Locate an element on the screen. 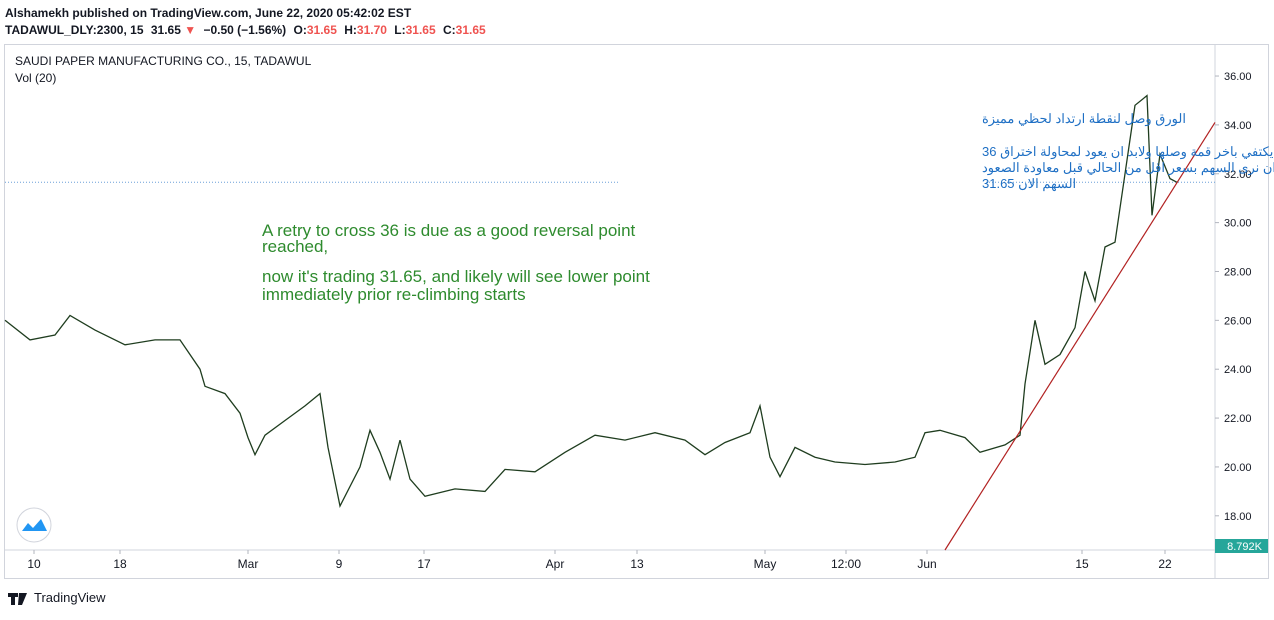 The image size is (1274, 620). y-tick-label: 34.00 is located at coordinates (1238, 126).